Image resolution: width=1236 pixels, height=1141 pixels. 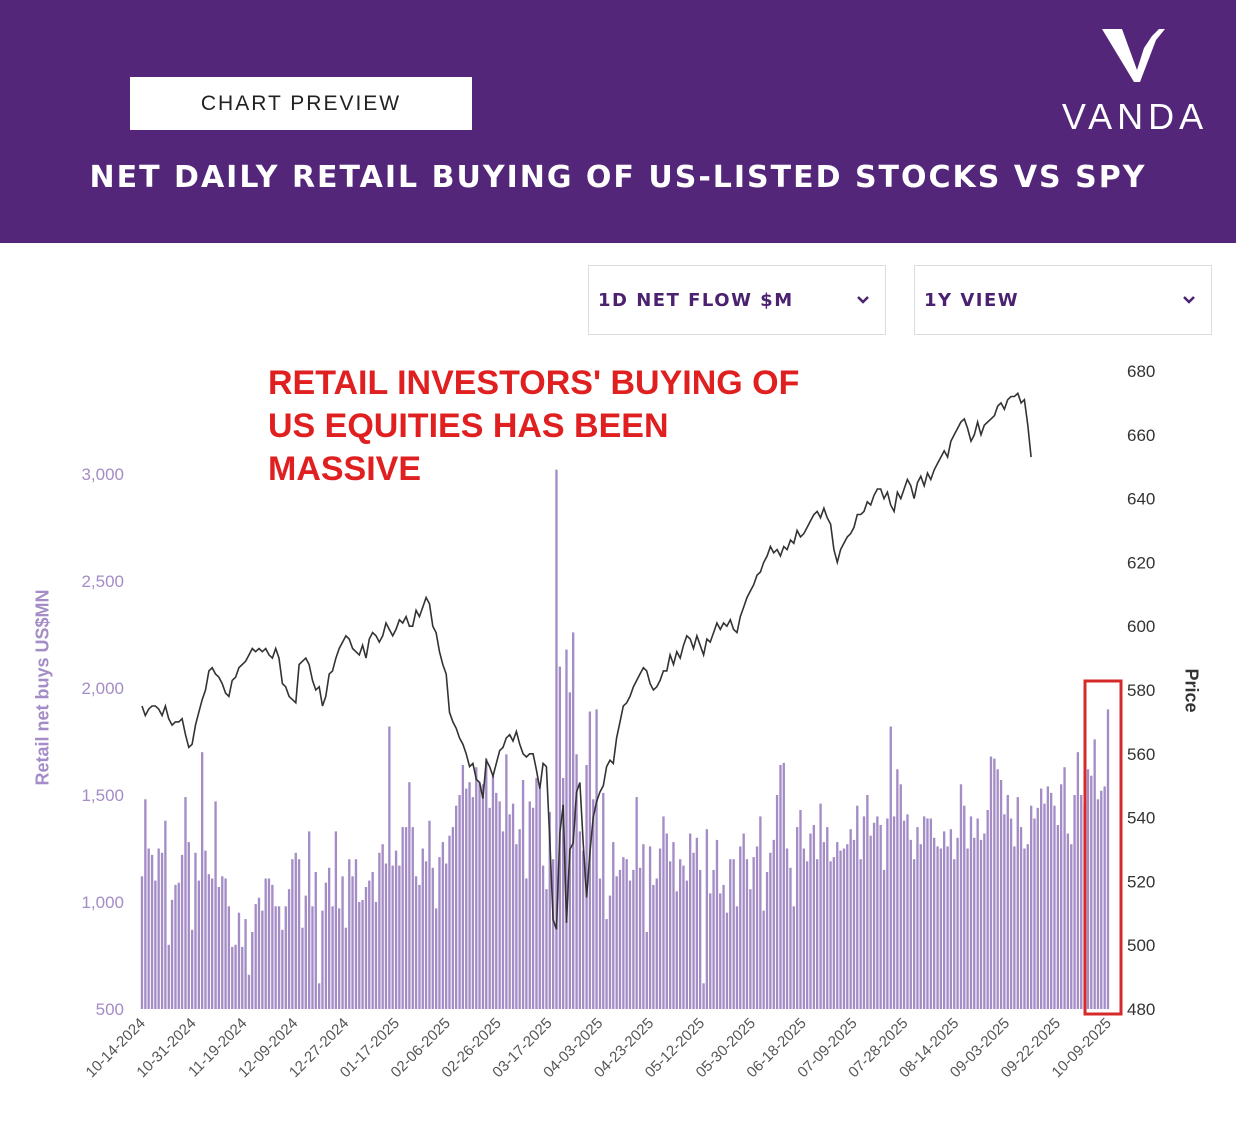 I want to click on annotation-line: RETAIL INVESTORS' BUYING OF, so click(x=534, y=383).